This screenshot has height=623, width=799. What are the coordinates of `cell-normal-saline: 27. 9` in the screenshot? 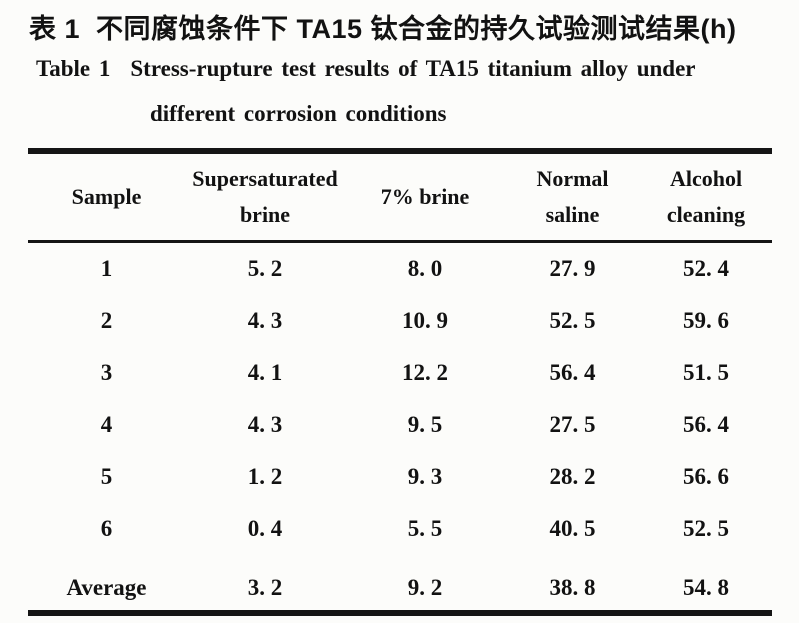 It's located at (572, 268).